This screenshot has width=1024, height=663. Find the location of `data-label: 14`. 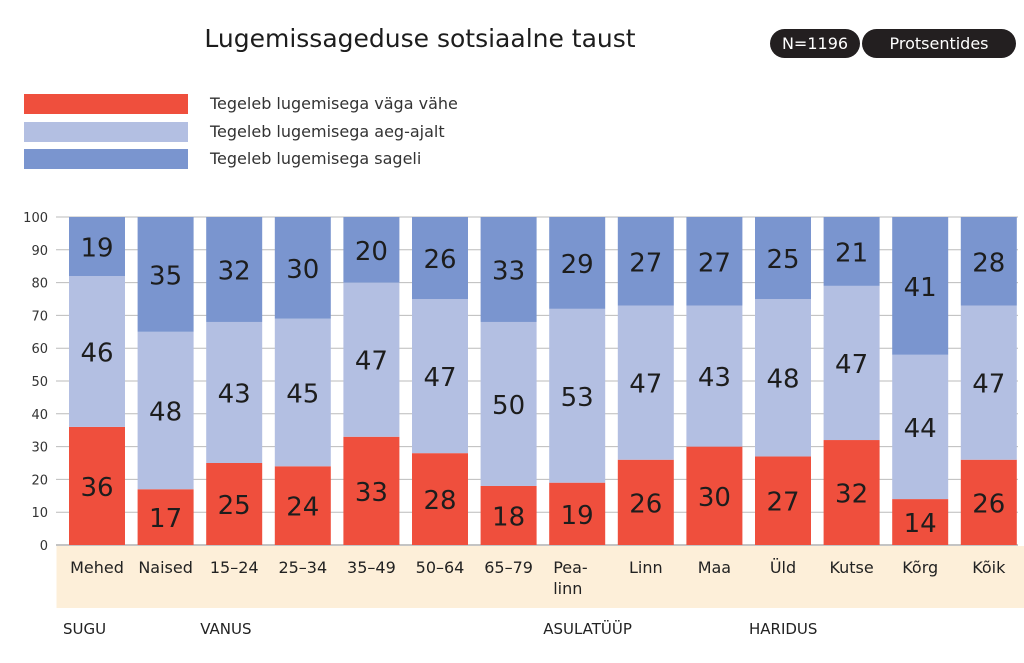

data-label: 14 is located at coordinates (920, 524).